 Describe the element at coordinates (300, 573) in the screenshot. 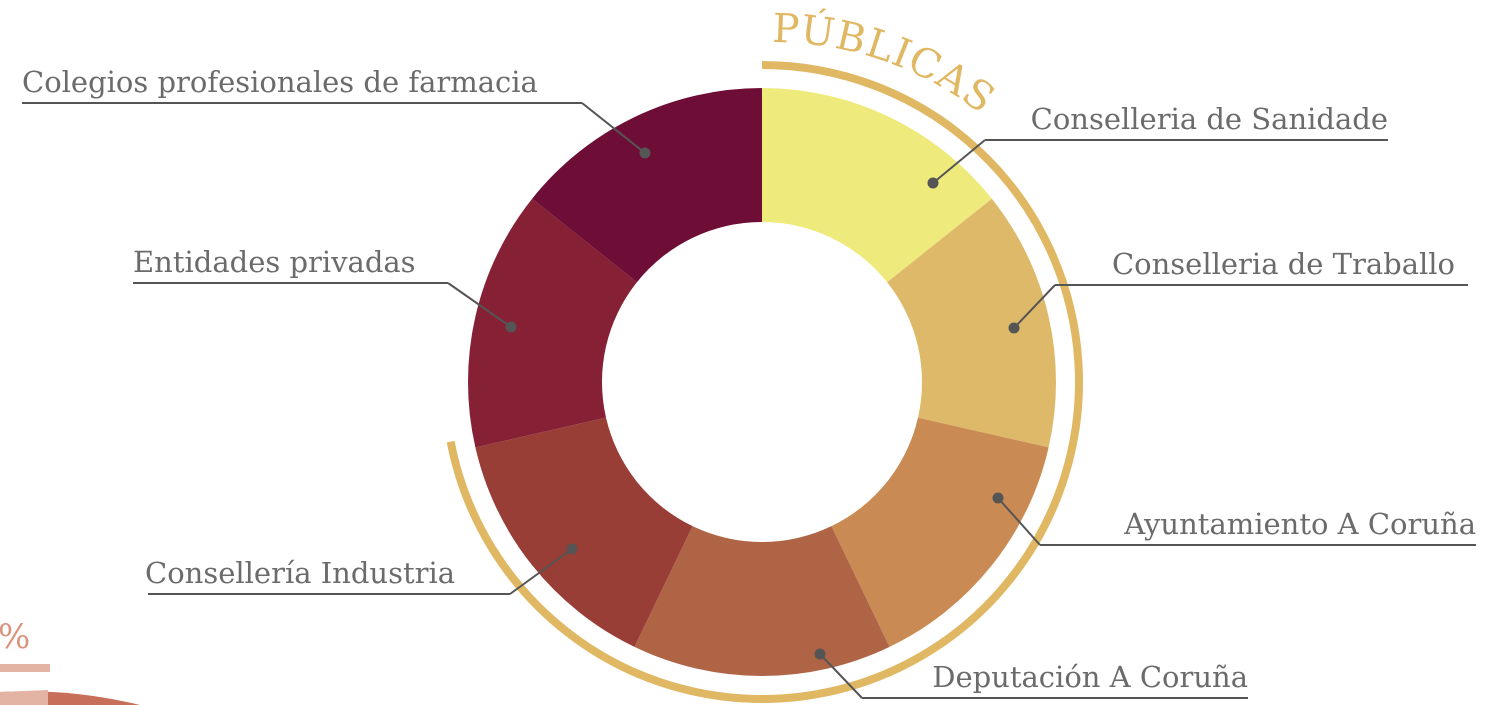

I see `category-label: Consellería Industria` at that location.